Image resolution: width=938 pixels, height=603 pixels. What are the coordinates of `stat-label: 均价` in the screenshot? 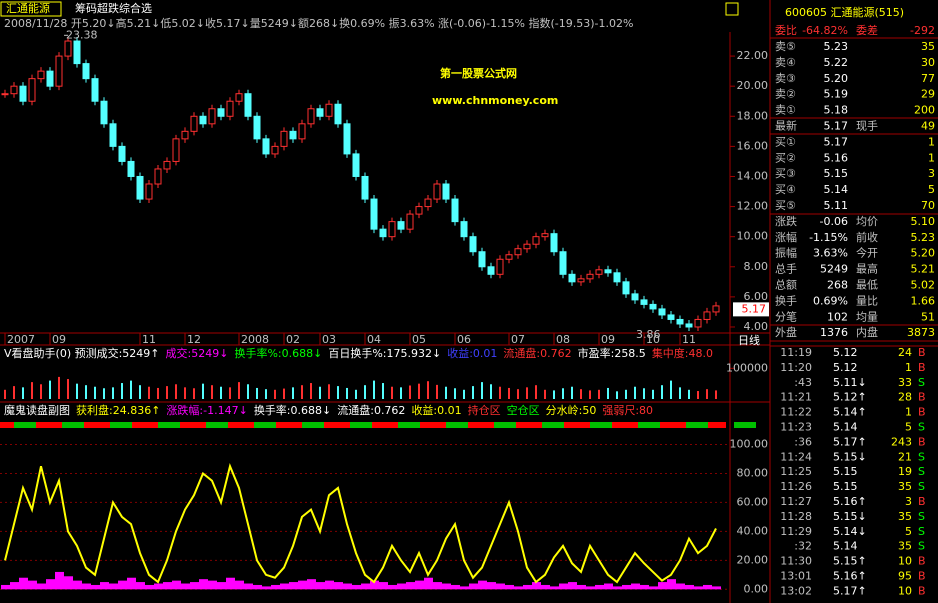 It's located at (867, 221).